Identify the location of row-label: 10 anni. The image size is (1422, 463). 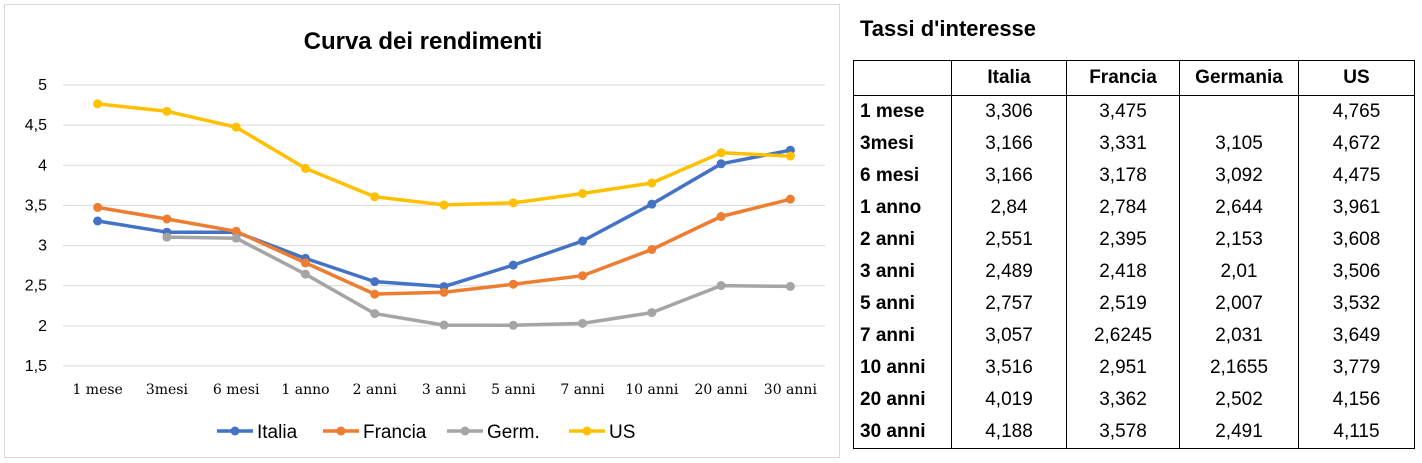
(902, 368).